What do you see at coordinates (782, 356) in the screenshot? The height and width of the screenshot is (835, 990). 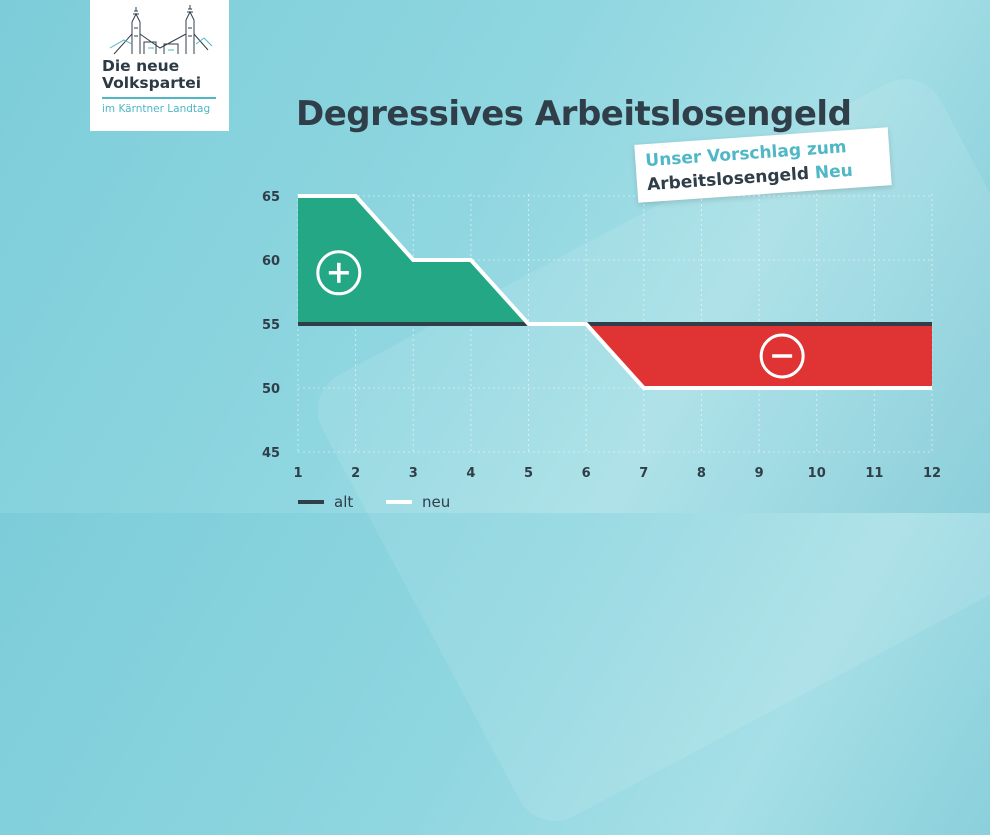 I see `minus-circle-icon` at bounding box center [782, 356].